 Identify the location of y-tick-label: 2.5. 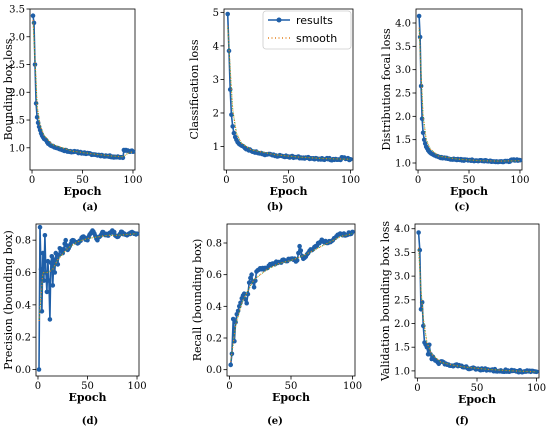
(17, 65).